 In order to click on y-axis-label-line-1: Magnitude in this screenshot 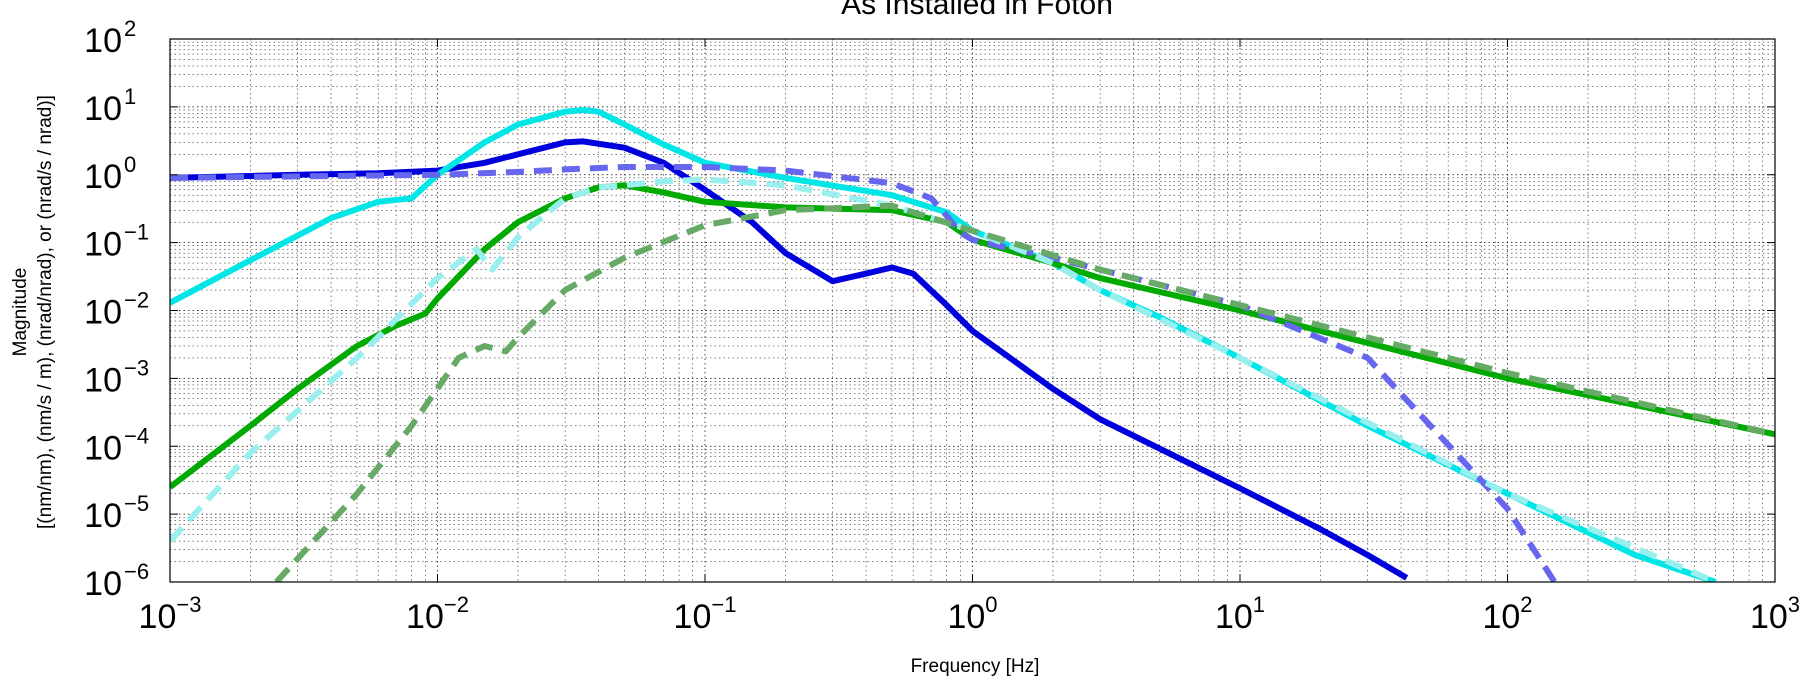, I will do `click(20, 312)`.